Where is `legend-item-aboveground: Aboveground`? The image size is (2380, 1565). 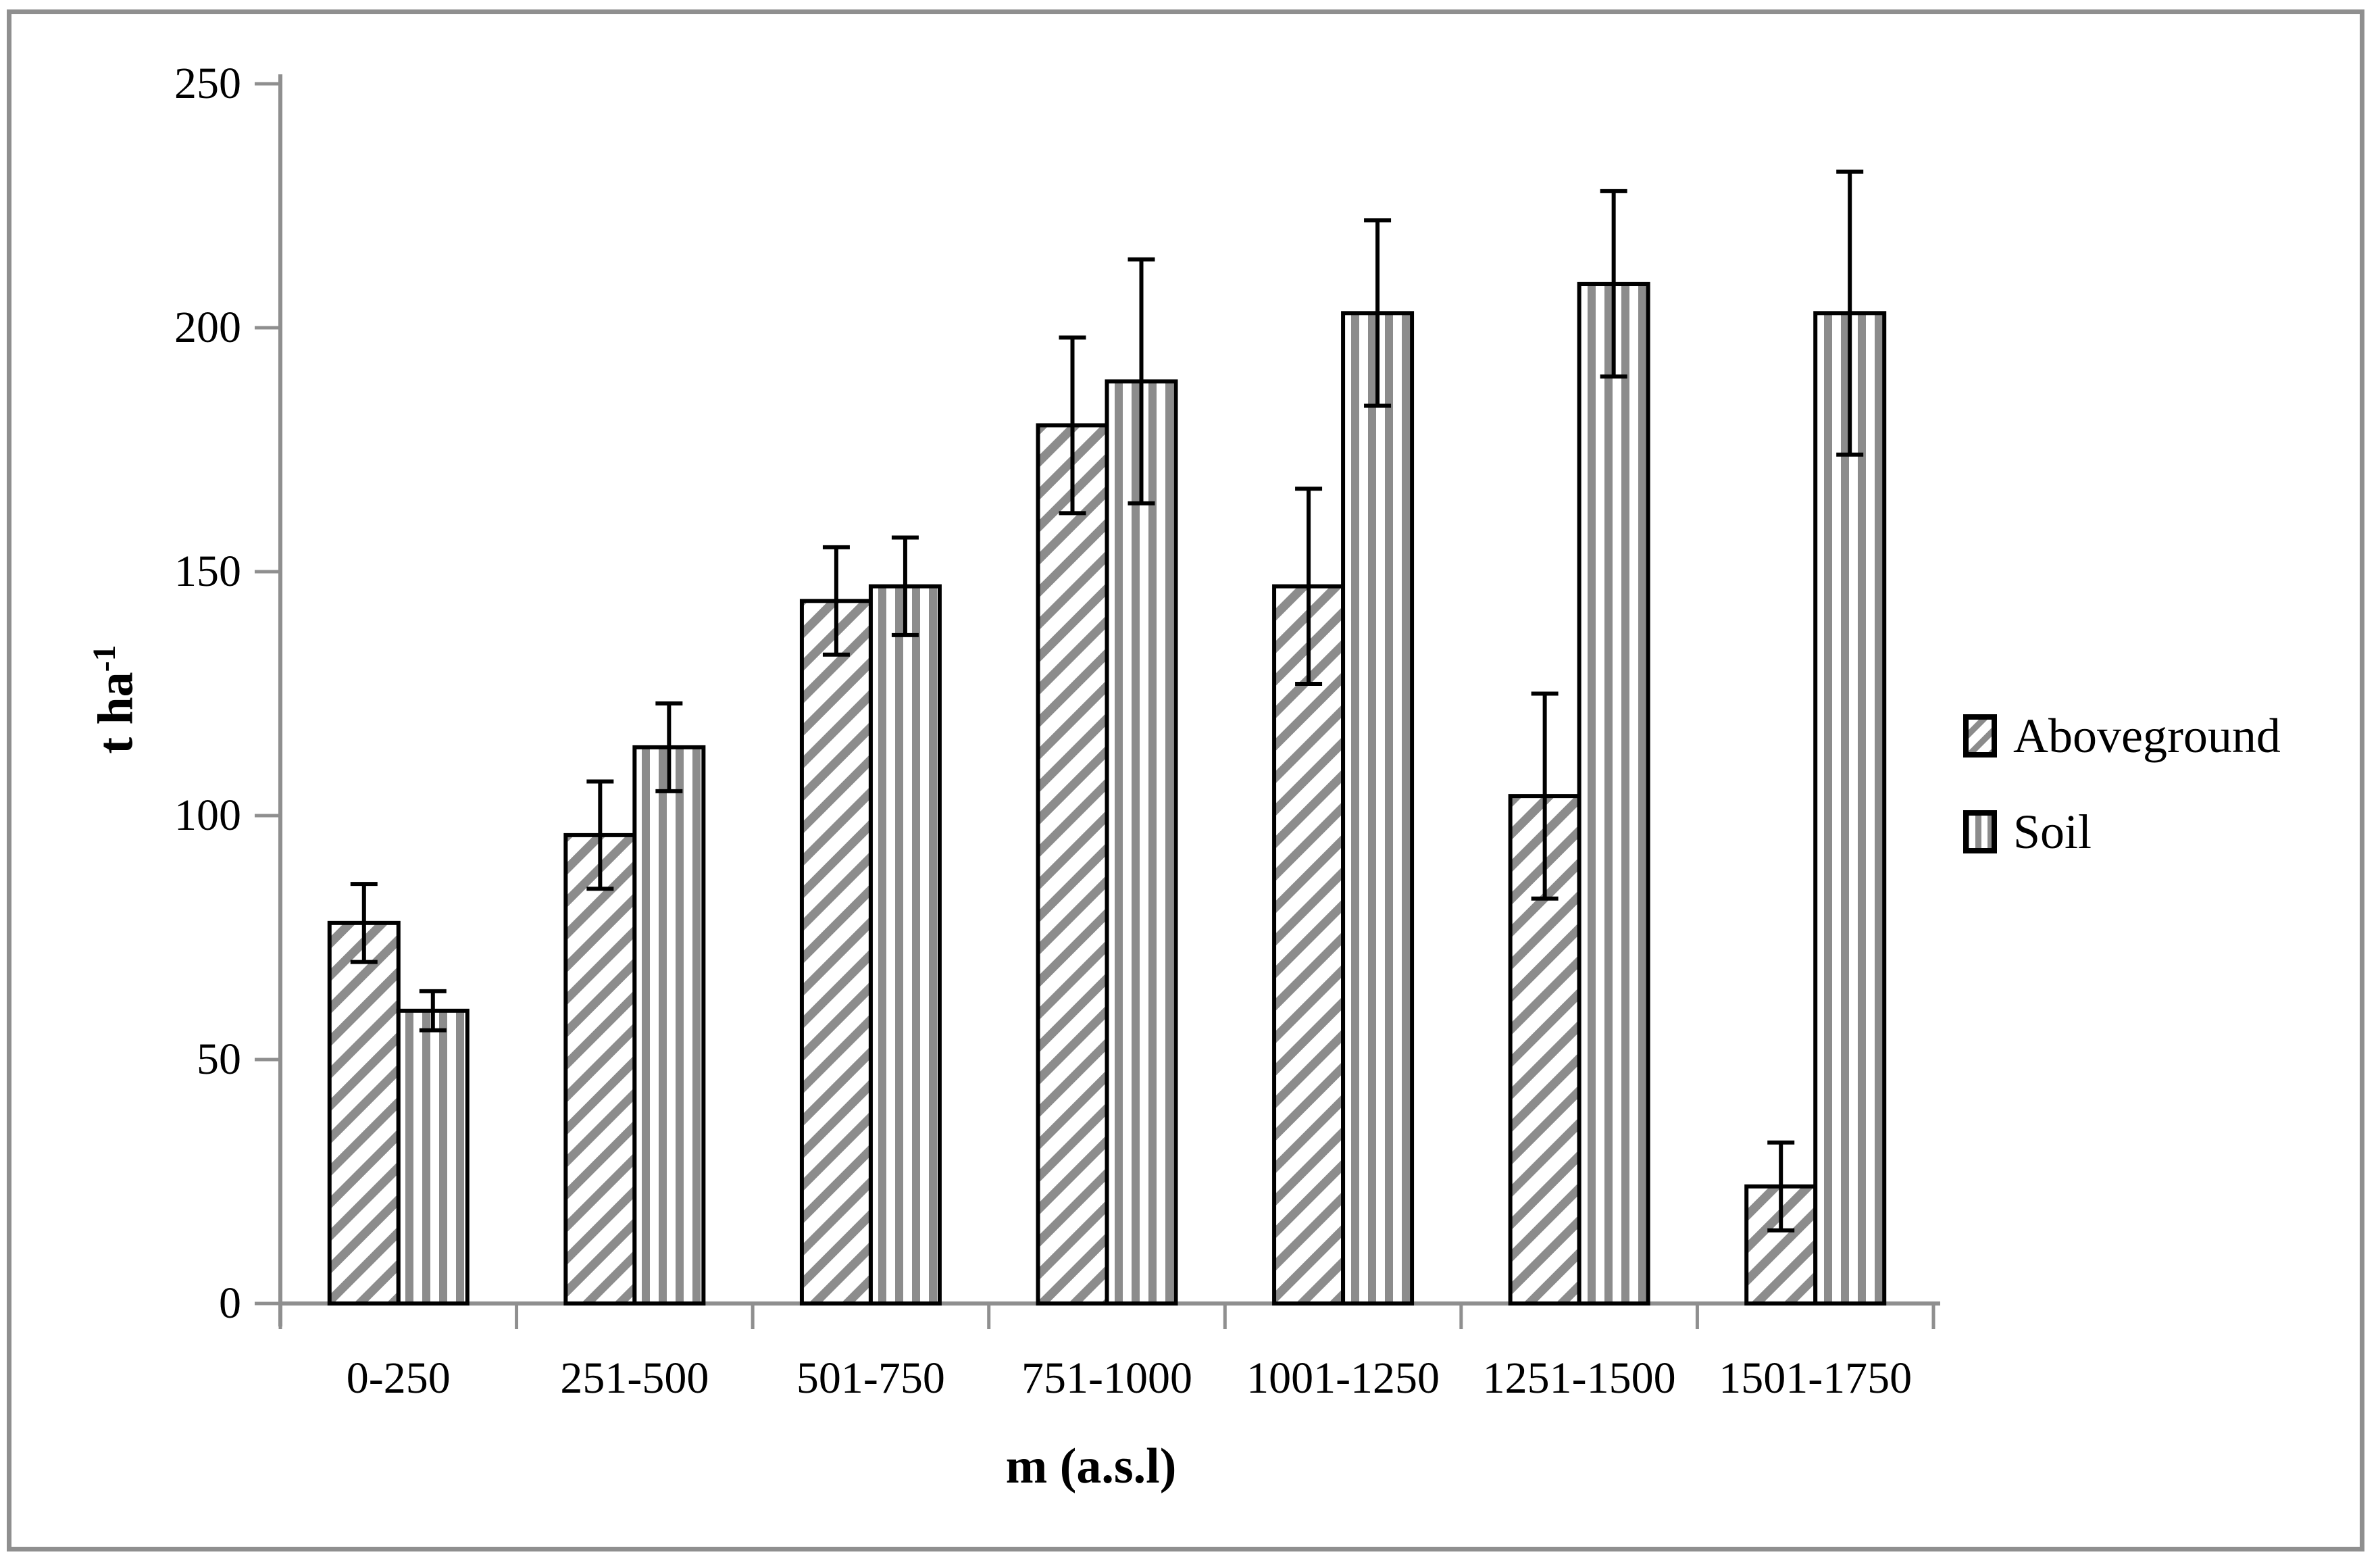 legend-item-aboveground: Aboveground is located at coordinates (2122, 736).